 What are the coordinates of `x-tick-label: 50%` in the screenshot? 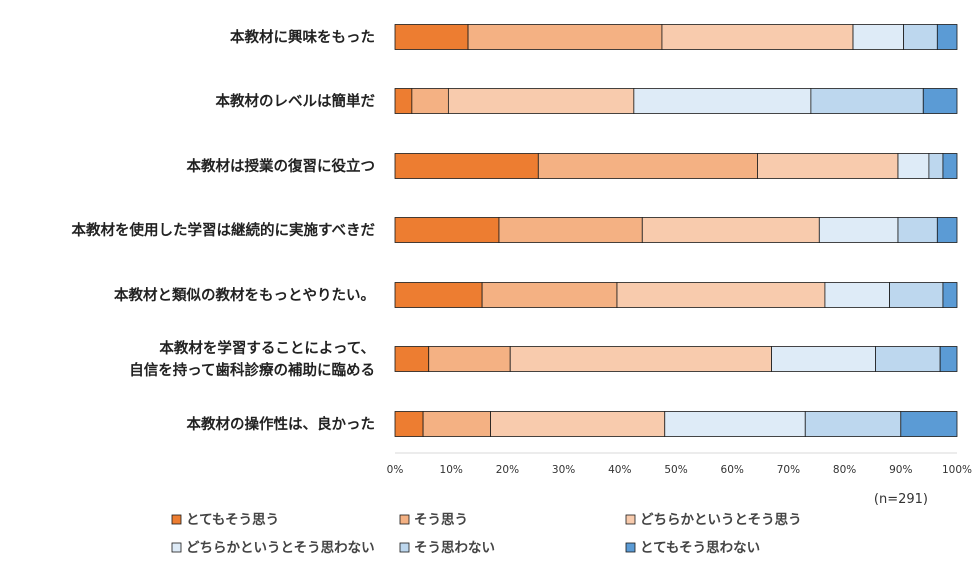 It's located at (675, 470).